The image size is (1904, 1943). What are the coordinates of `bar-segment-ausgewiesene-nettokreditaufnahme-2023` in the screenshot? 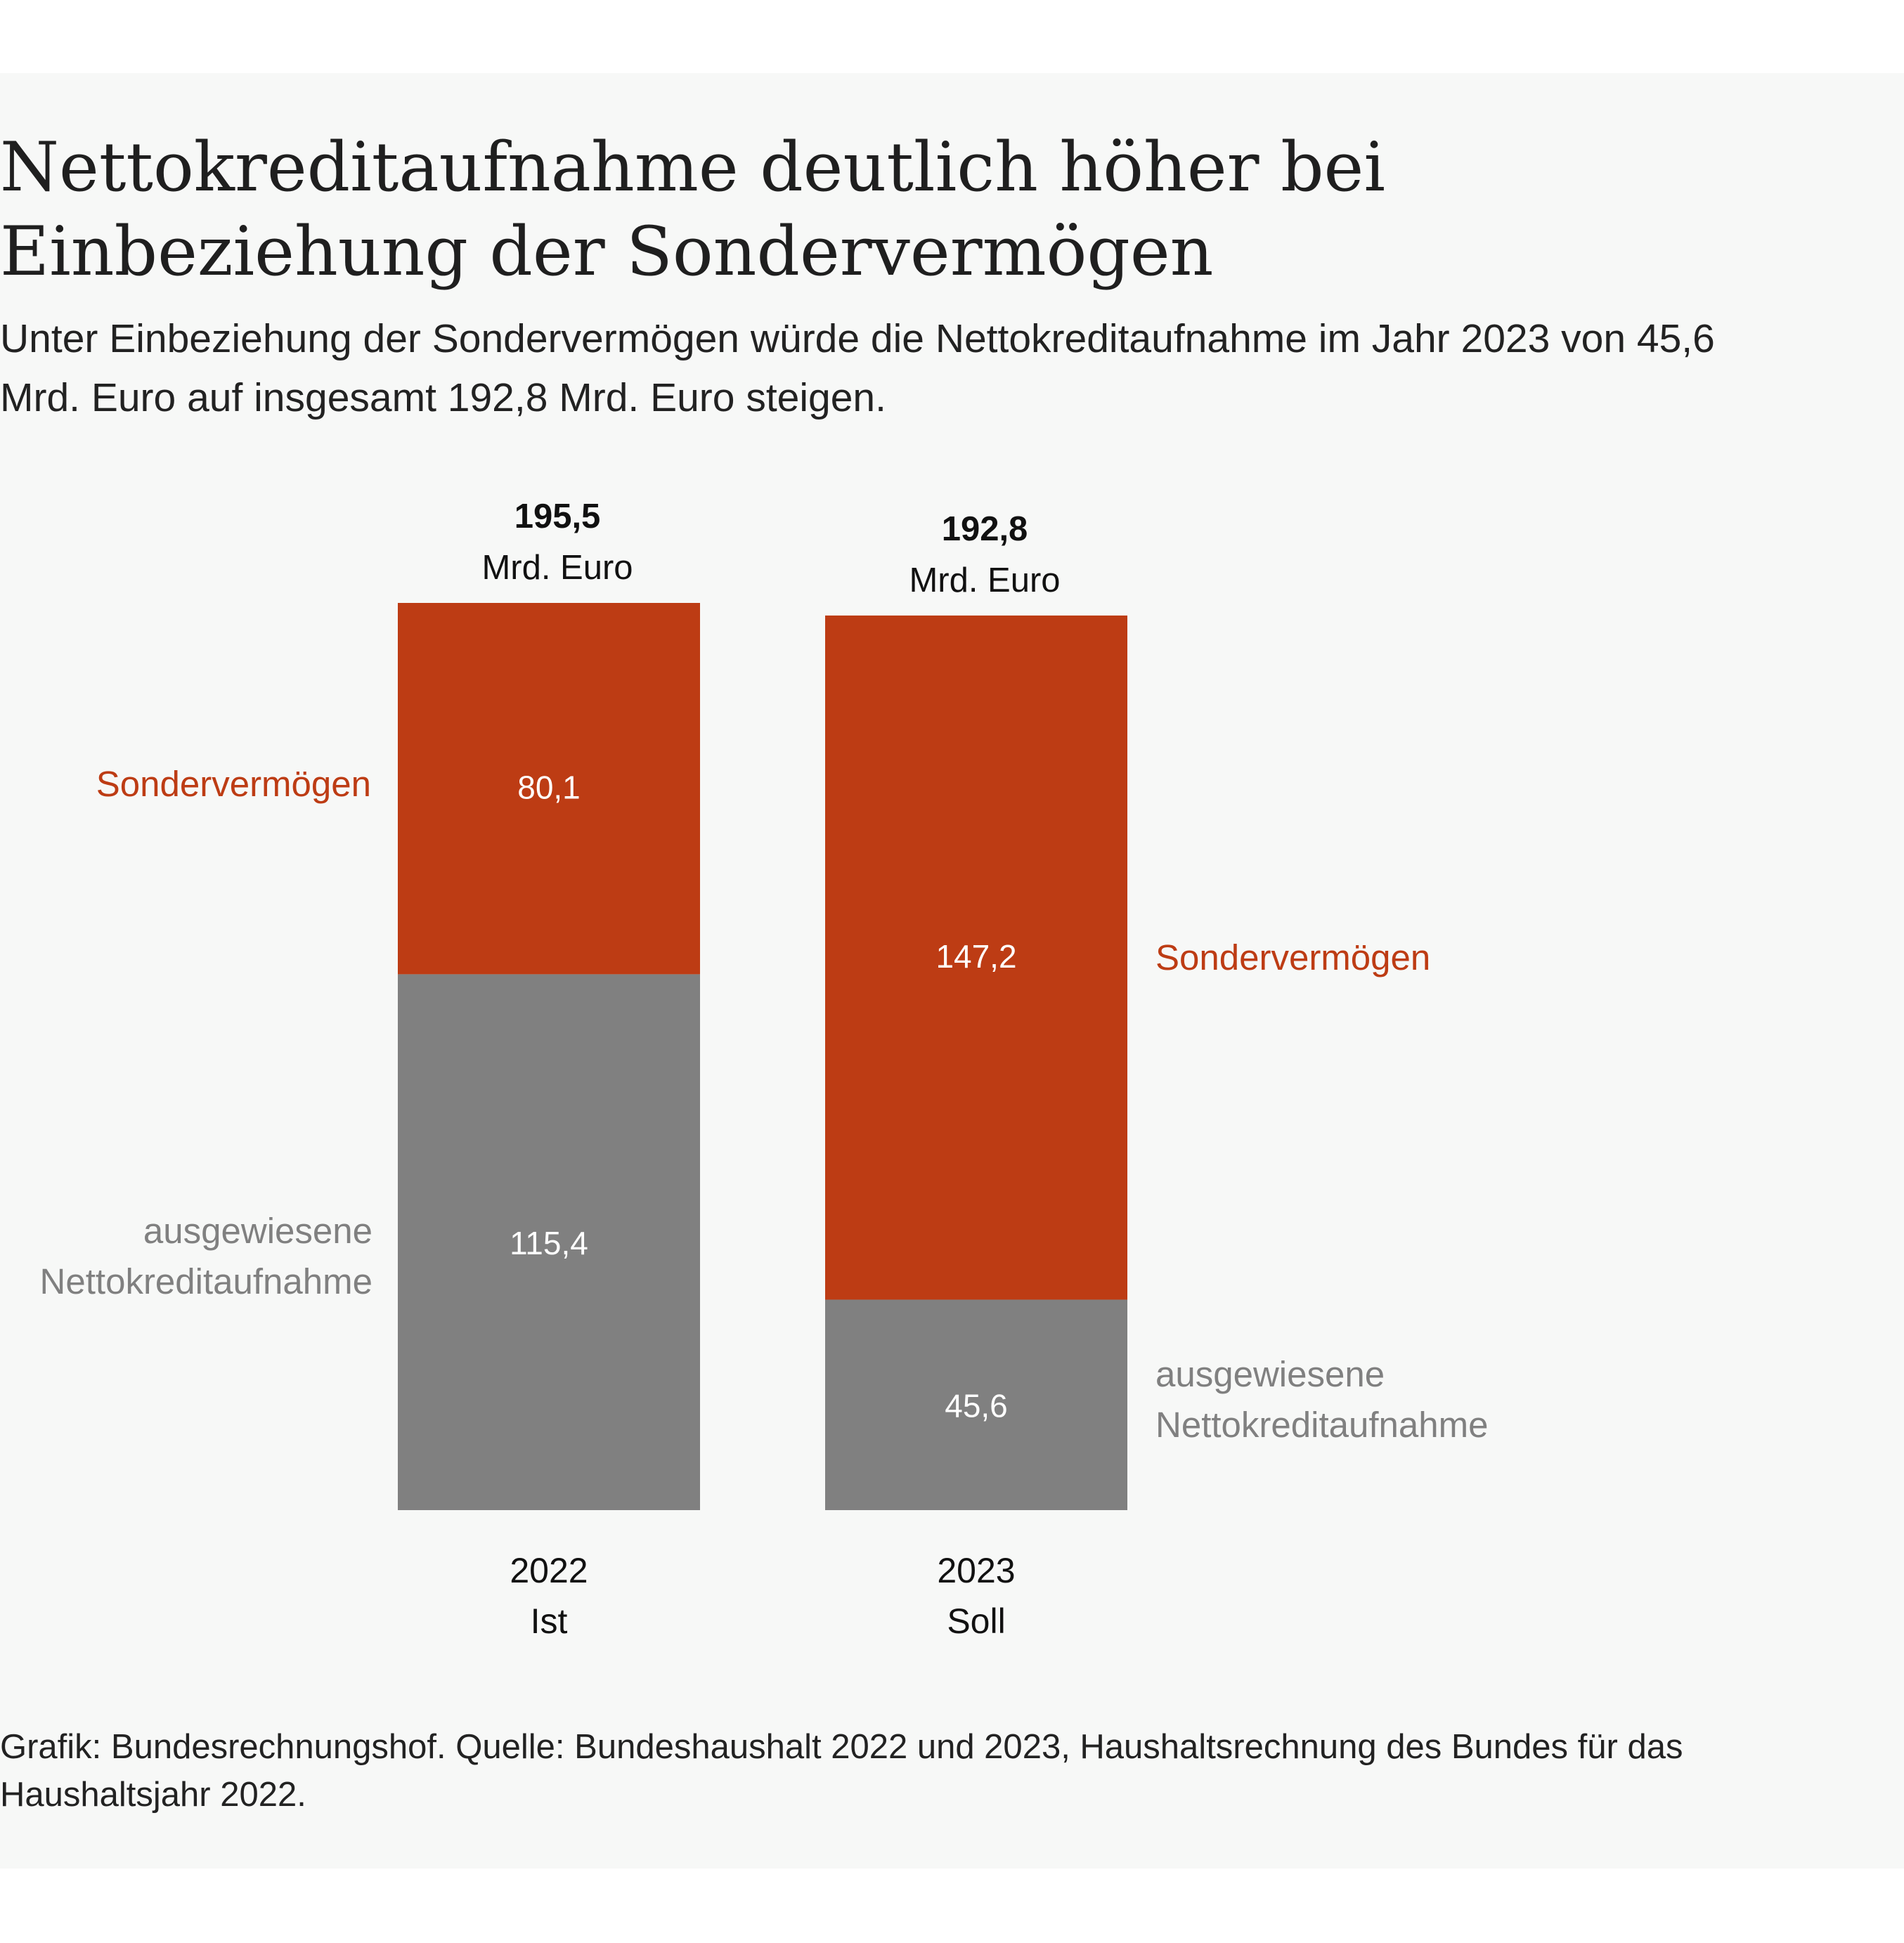 It's located at (976, 1404).